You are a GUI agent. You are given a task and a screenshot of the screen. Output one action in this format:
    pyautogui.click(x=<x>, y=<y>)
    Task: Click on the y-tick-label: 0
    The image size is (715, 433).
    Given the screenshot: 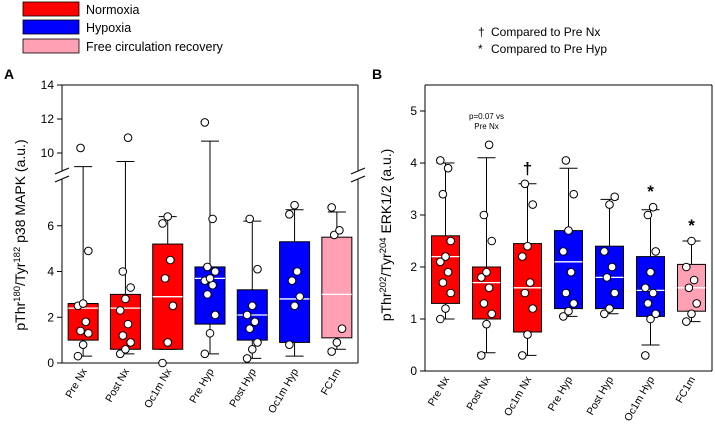 What is the action you would take?
    pyautogui.click(x=413, y=371)
    